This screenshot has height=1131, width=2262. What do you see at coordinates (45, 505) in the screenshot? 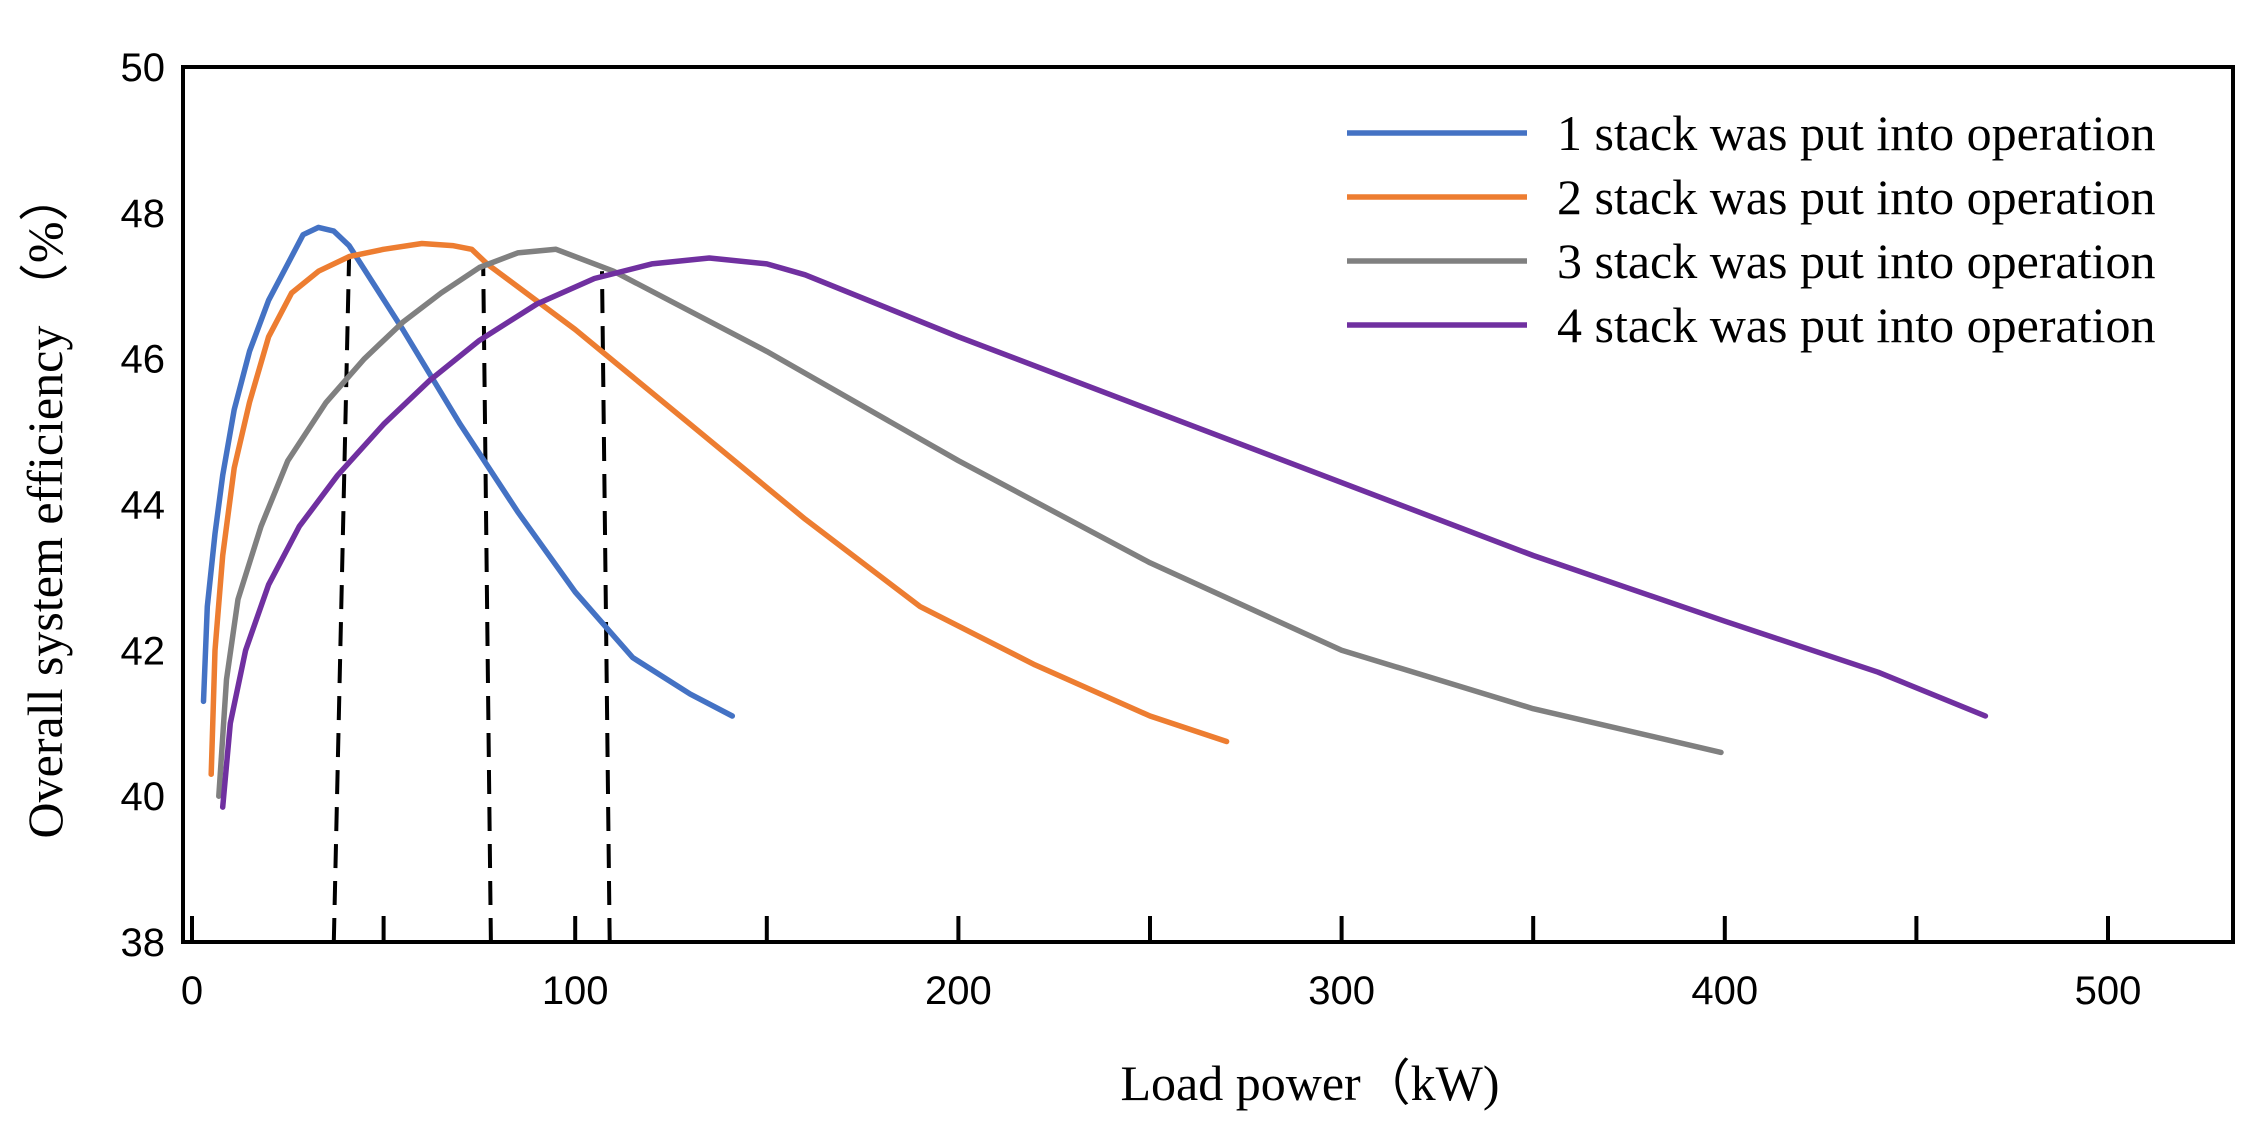
I see `y-axis-title: Overall system efficiency （%）` at bounding box center [45, 505].